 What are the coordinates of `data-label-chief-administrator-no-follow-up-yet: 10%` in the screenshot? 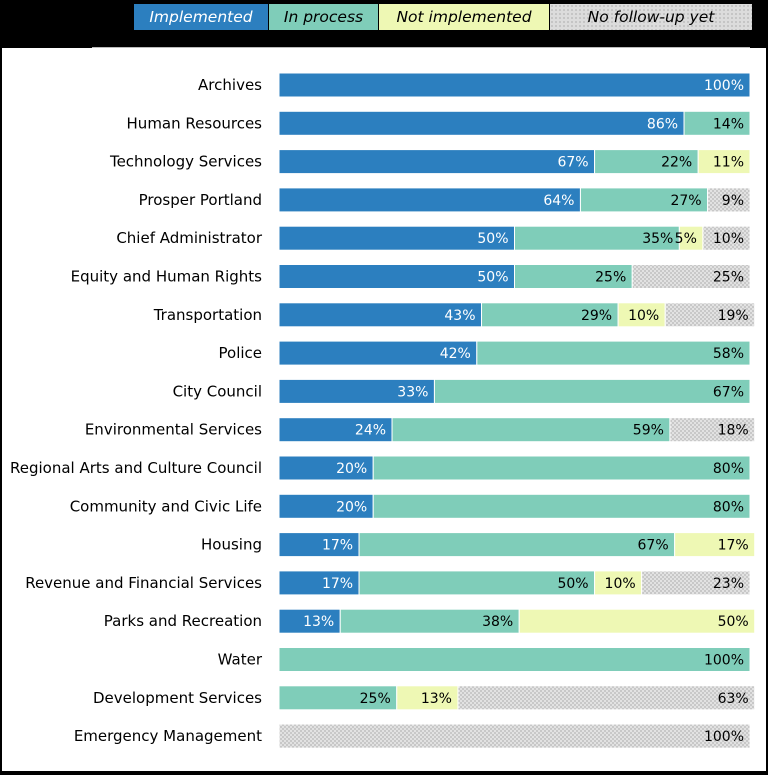 It's located at (728, 239).